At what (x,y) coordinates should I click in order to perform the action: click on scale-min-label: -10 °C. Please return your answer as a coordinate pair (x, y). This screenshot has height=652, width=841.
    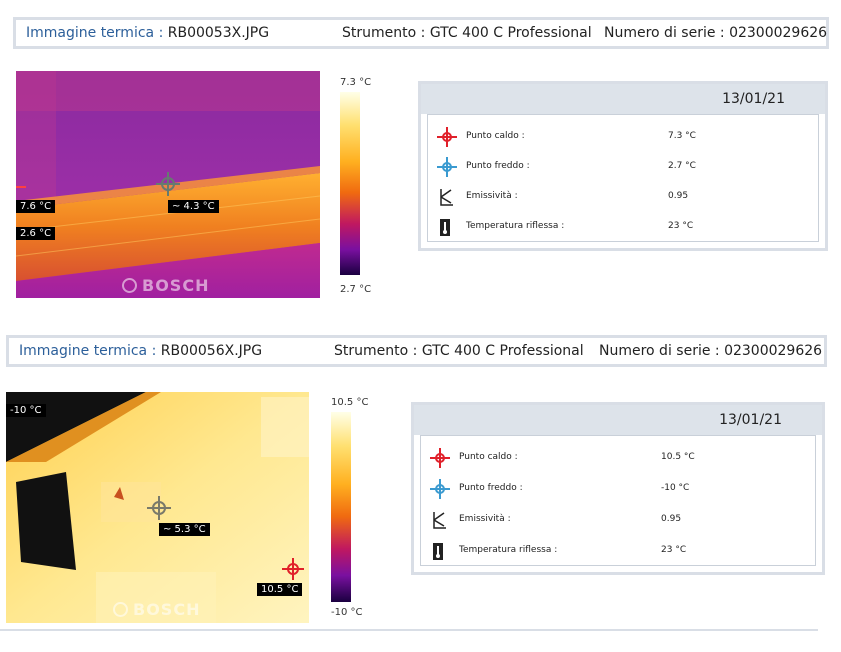
    Looking at the image, I should click on (347, 612).